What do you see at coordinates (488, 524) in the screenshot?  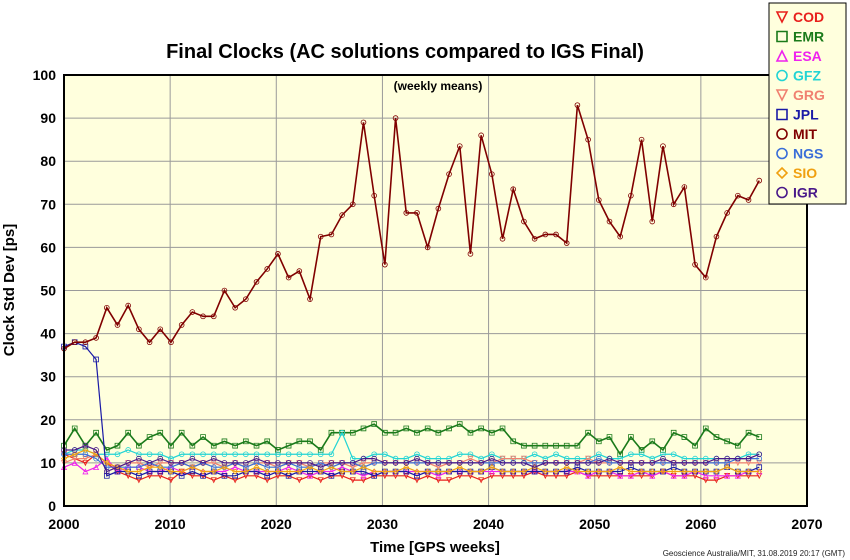 I see `x-tick-label: 2040` at bounding box center [488, 524].